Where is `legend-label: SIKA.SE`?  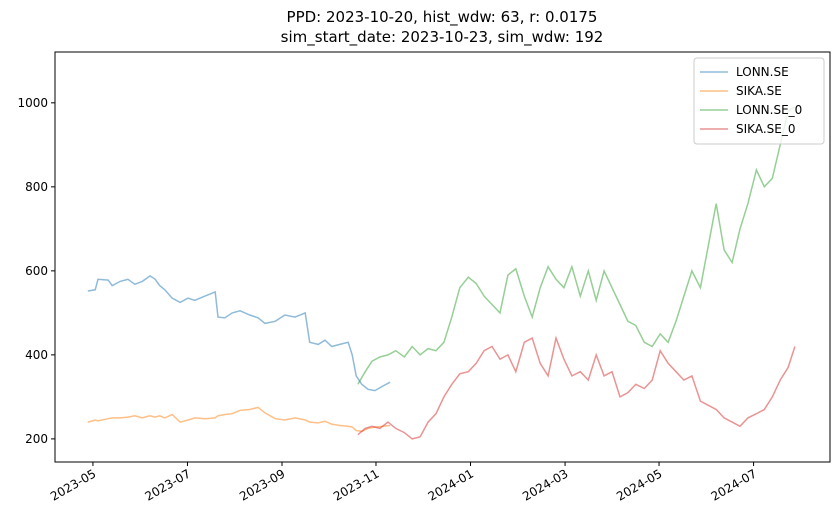
legend-label: SIKA.SE is located at coordinates (759, 91).